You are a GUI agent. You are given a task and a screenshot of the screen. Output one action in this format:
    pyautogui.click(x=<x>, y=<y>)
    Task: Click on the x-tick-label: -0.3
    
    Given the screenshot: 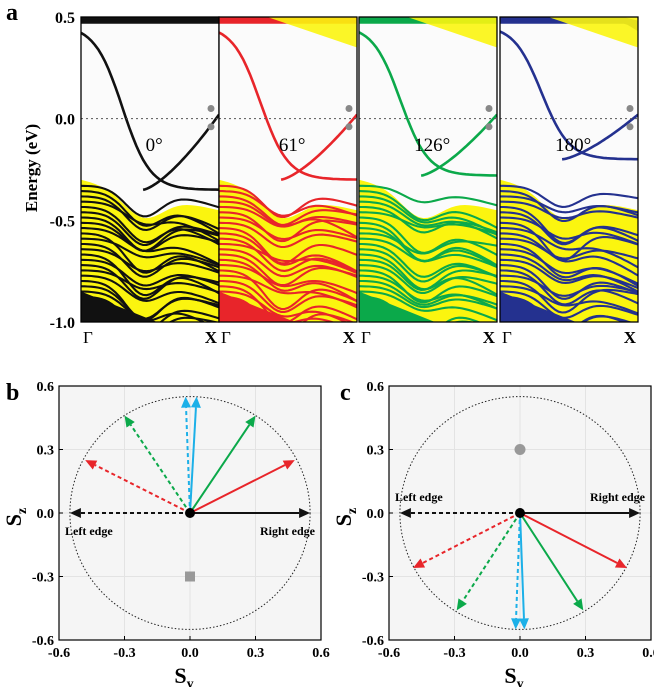 What is the action you would take?
    pyautogui.click(x=454, y=653)
    